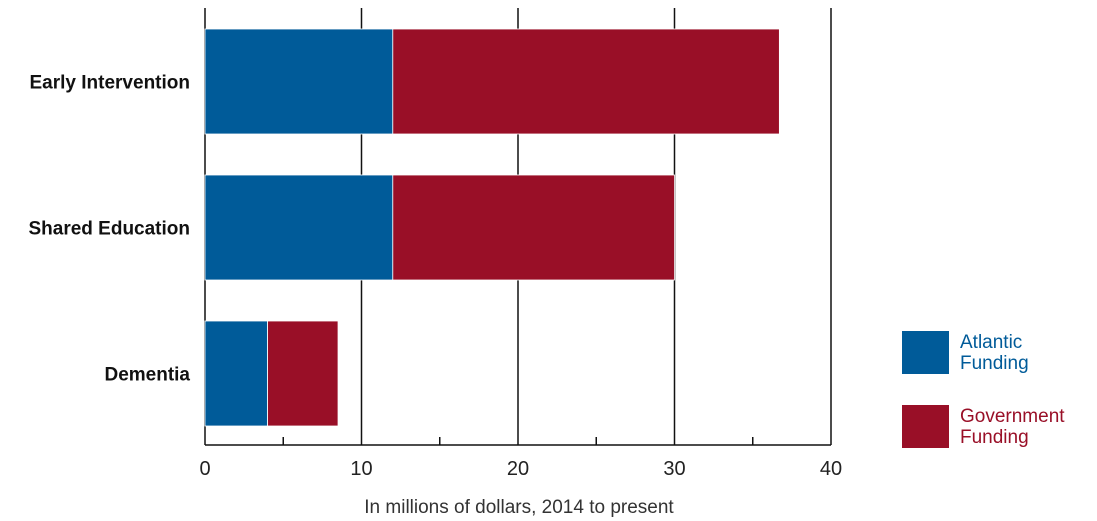  I want to click on legend-label-0: Atlantic Funding, so click(994, 353).